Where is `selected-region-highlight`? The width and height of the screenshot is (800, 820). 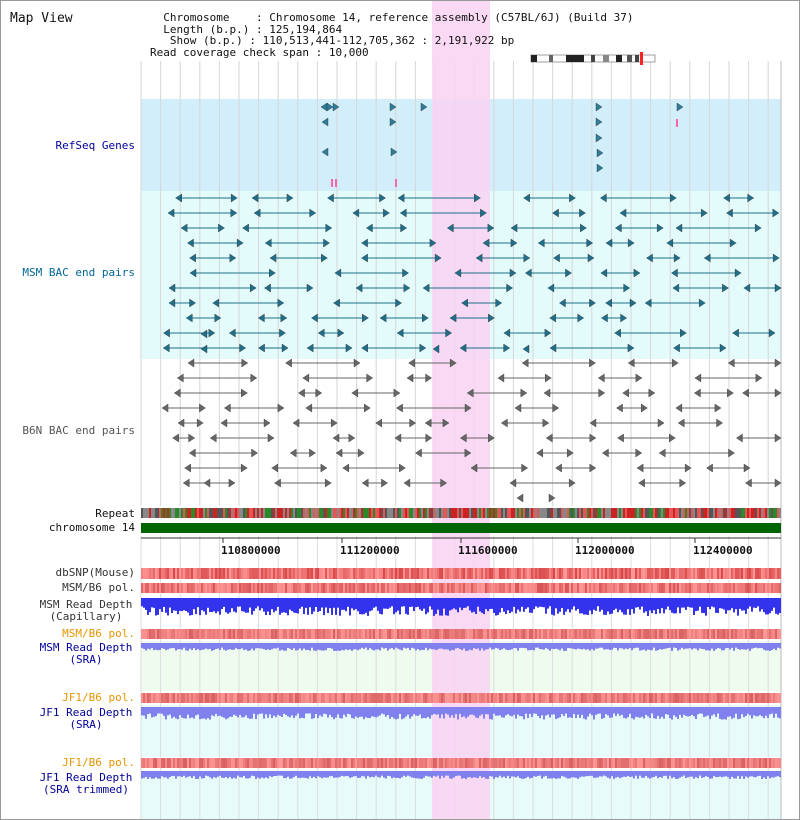
selected-region-highlight is located at coordinates (461, 410).